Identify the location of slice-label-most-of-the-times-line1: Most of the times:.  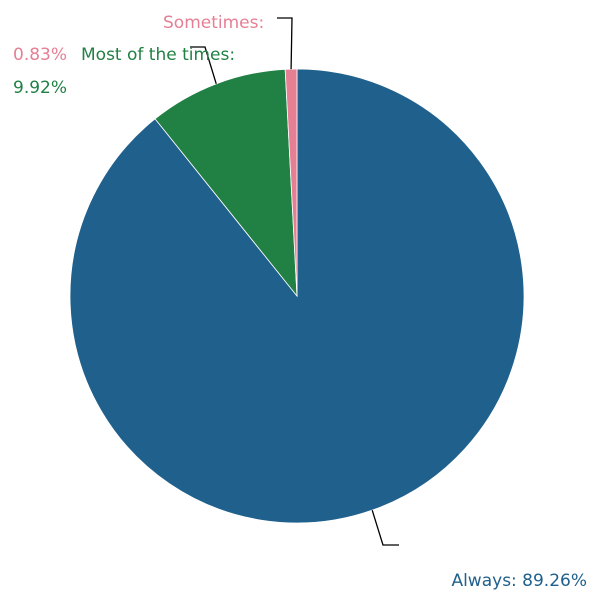
(158, 55).